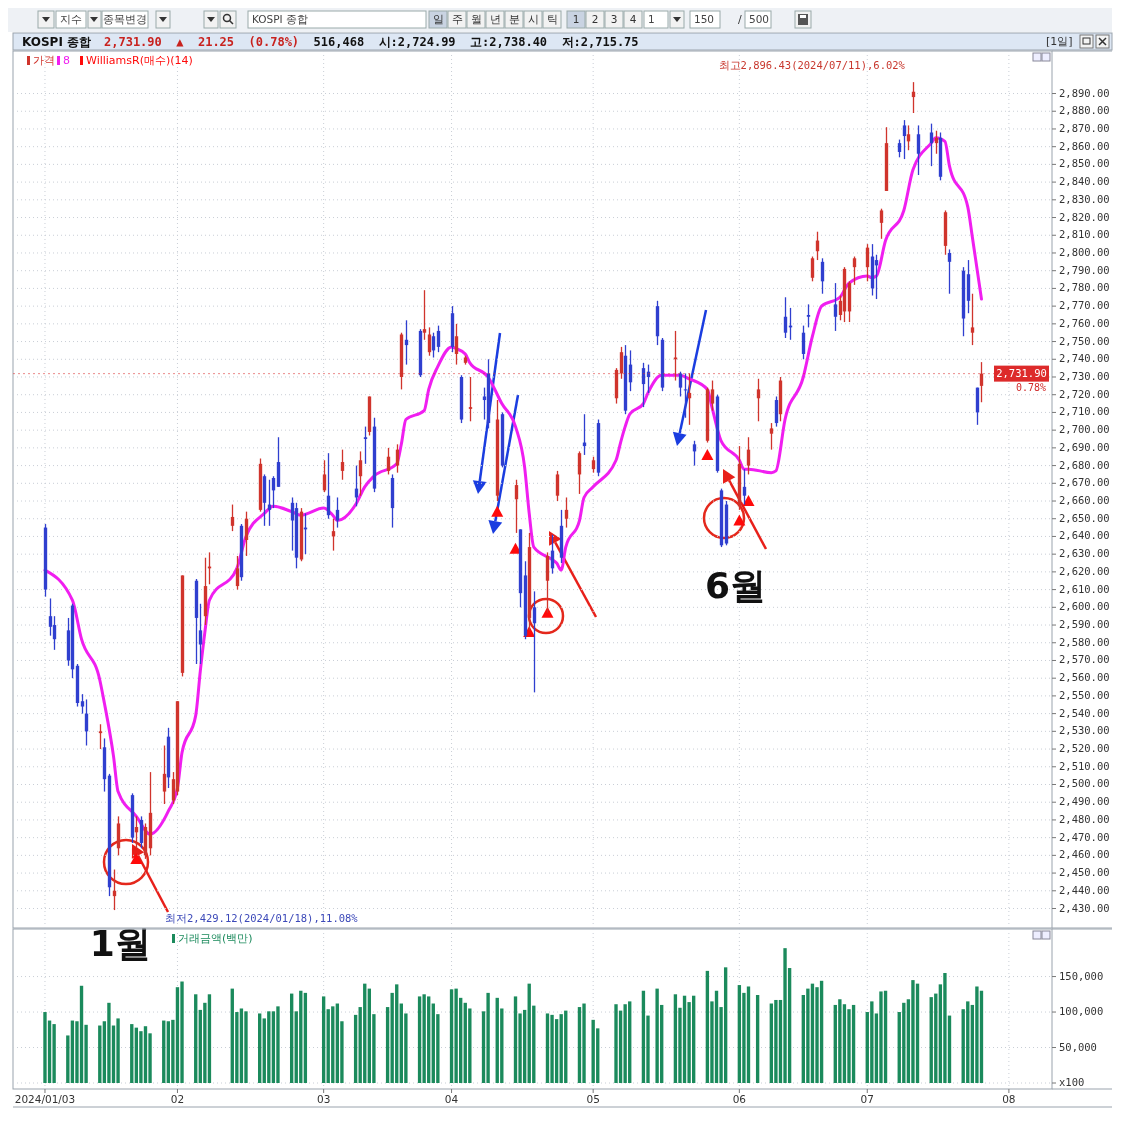 The image size is (1148, 1125). I want to click on y-tick-label: 2,820.00, so click(1084, 216).